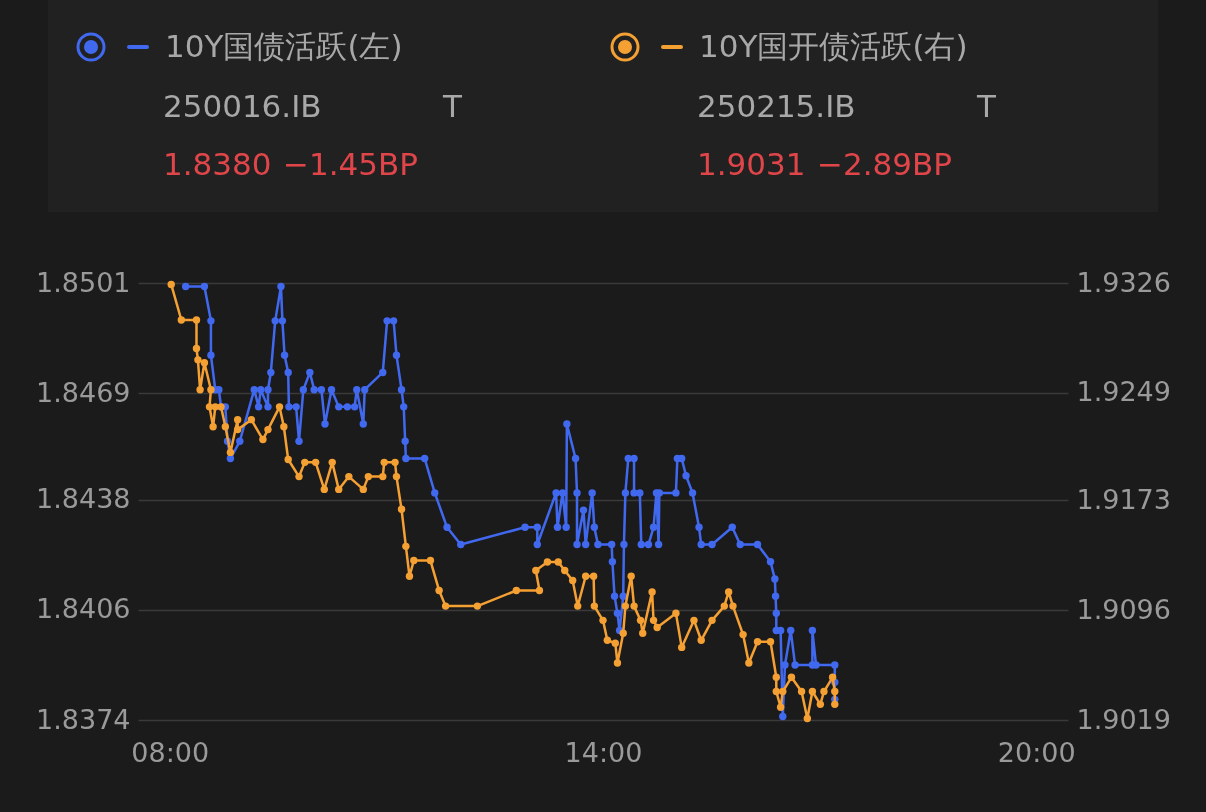 This screenshot has width=1206, height=812. I want to click on text: 1.8380, so click(217, 164).